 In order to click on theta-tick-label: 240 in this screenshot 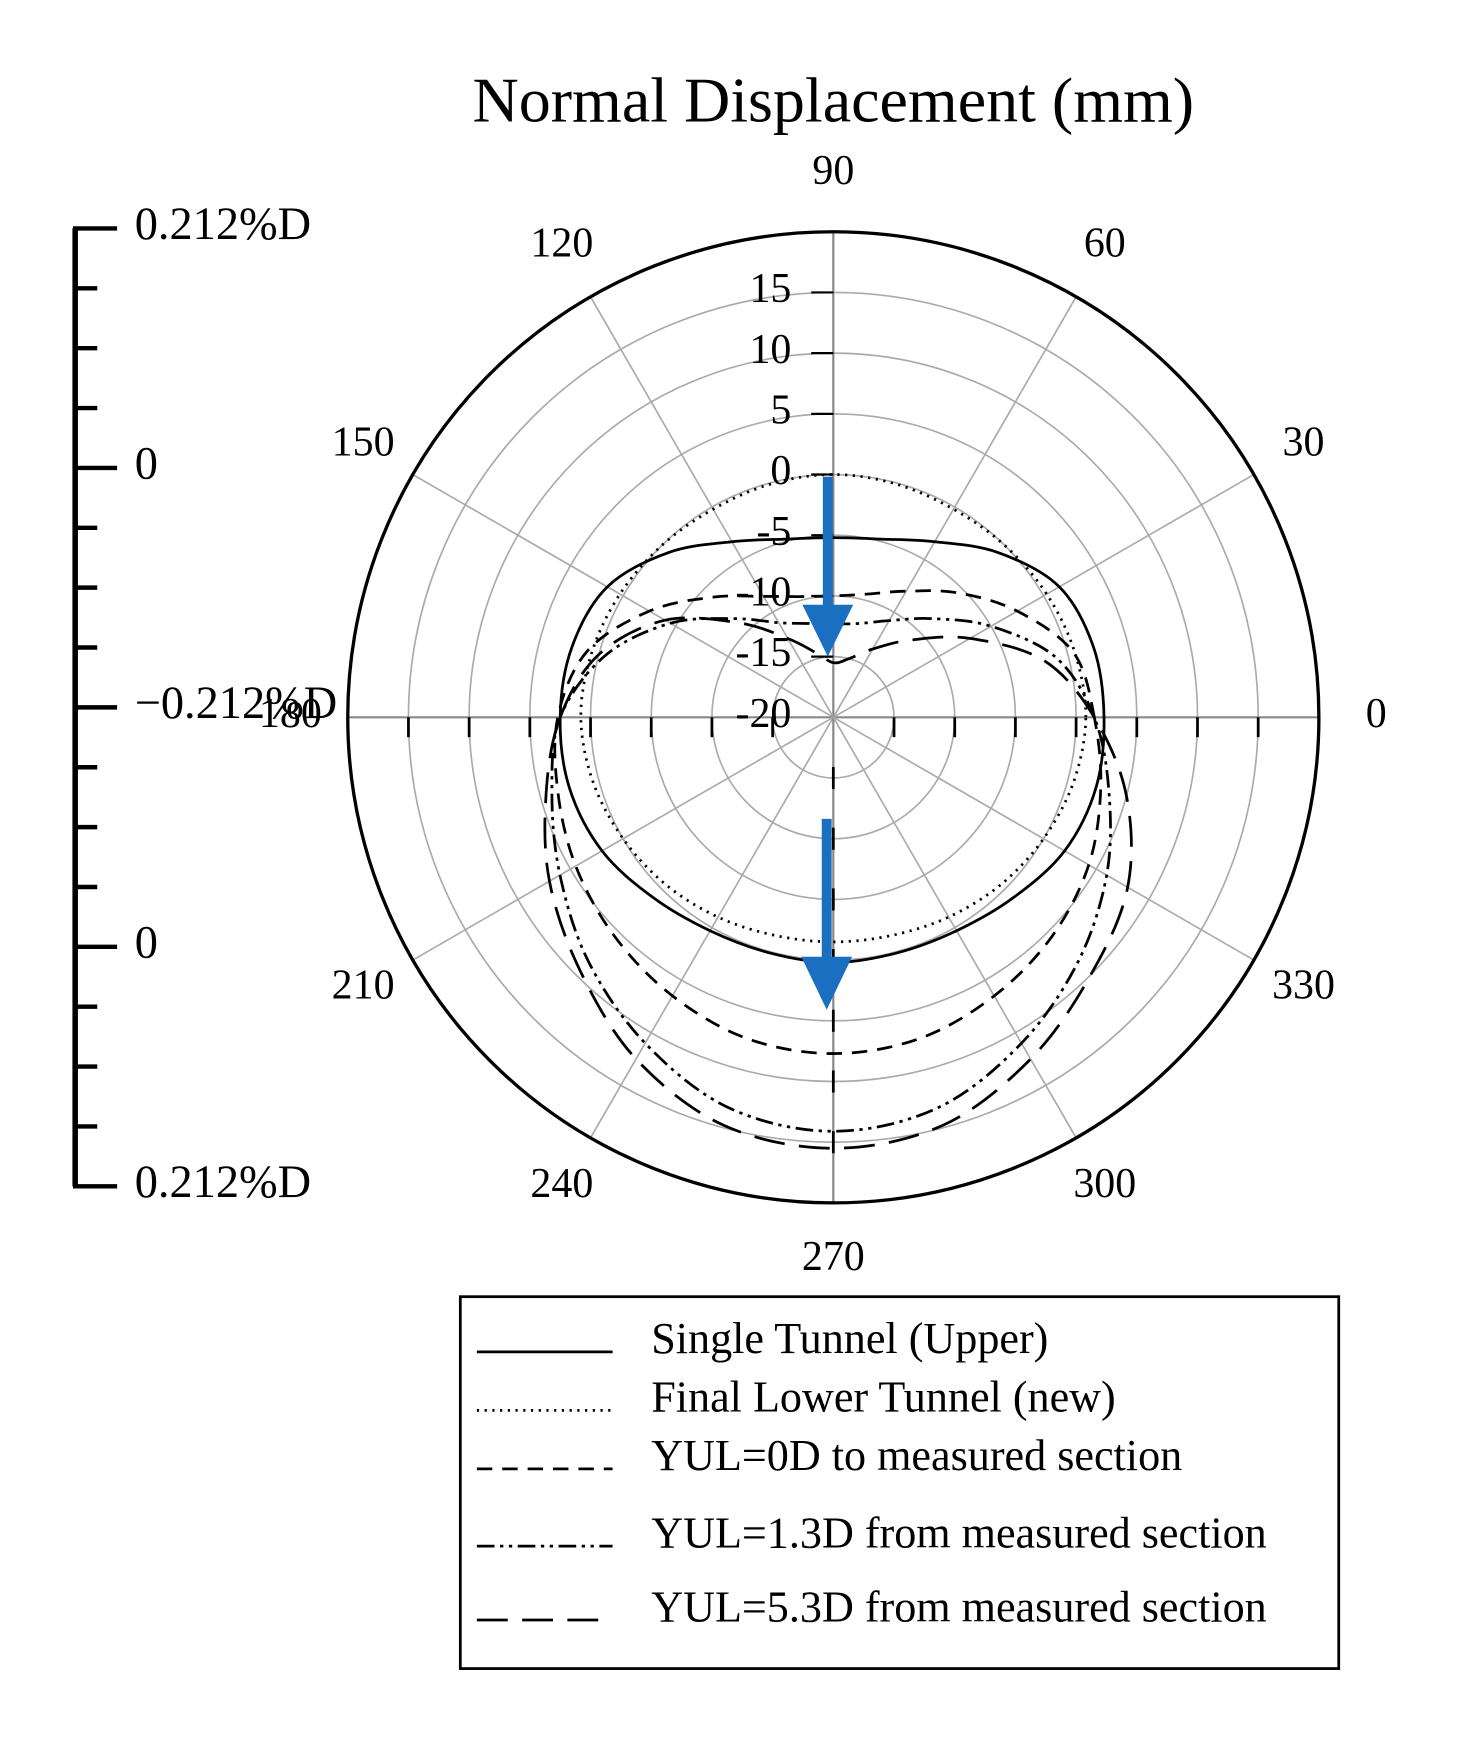, I will do `click(561, 1184)`.